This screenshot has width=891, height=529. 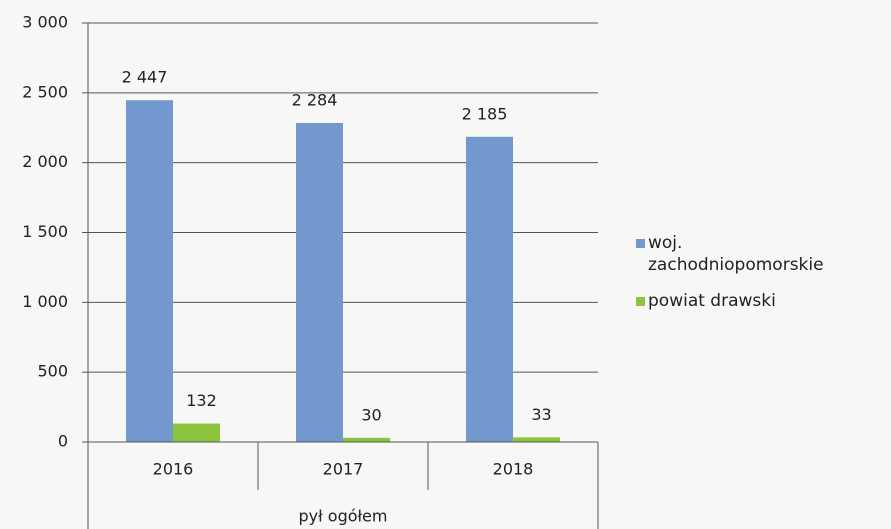 I want to click on legend-label: powiat drawski, so click(x=712, y=301).